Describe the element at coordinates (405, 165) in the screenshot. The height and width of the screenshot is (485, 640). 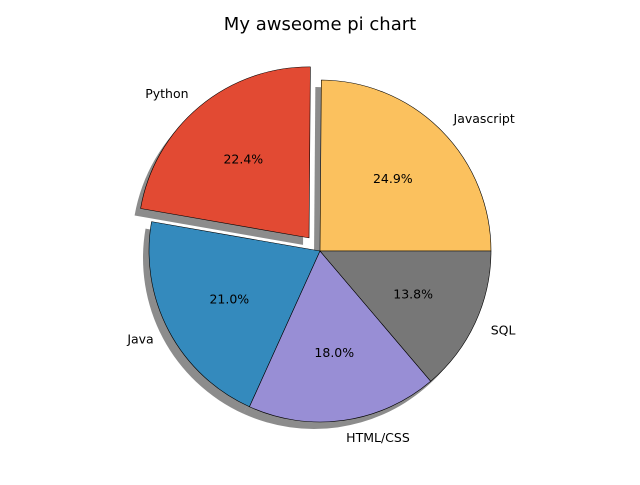
I see `pie-slice-javascript` at that location.